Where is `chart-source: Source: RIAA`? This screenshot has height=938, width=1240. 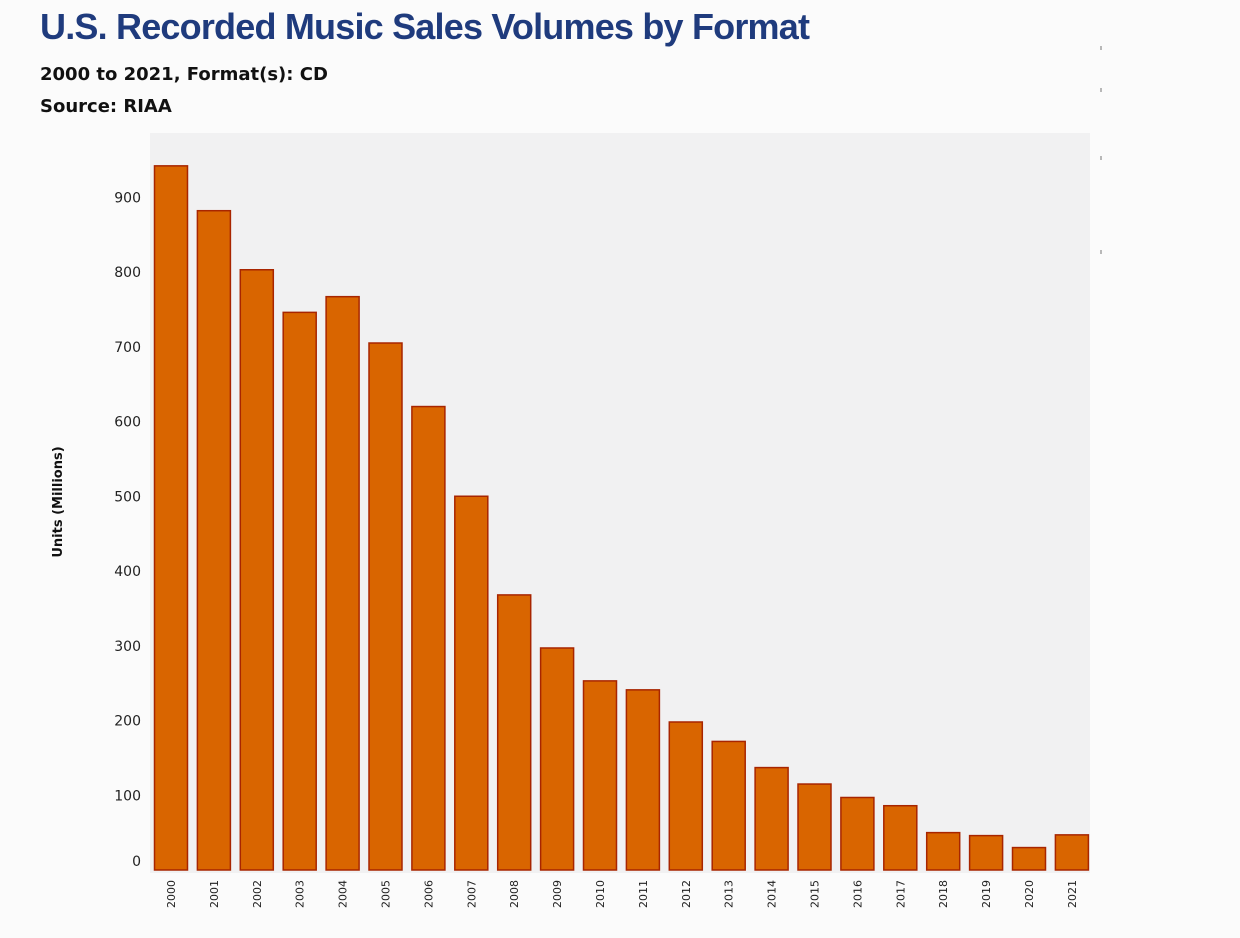
chart-source: Source: RIAA is located at coordinates (106, 106).